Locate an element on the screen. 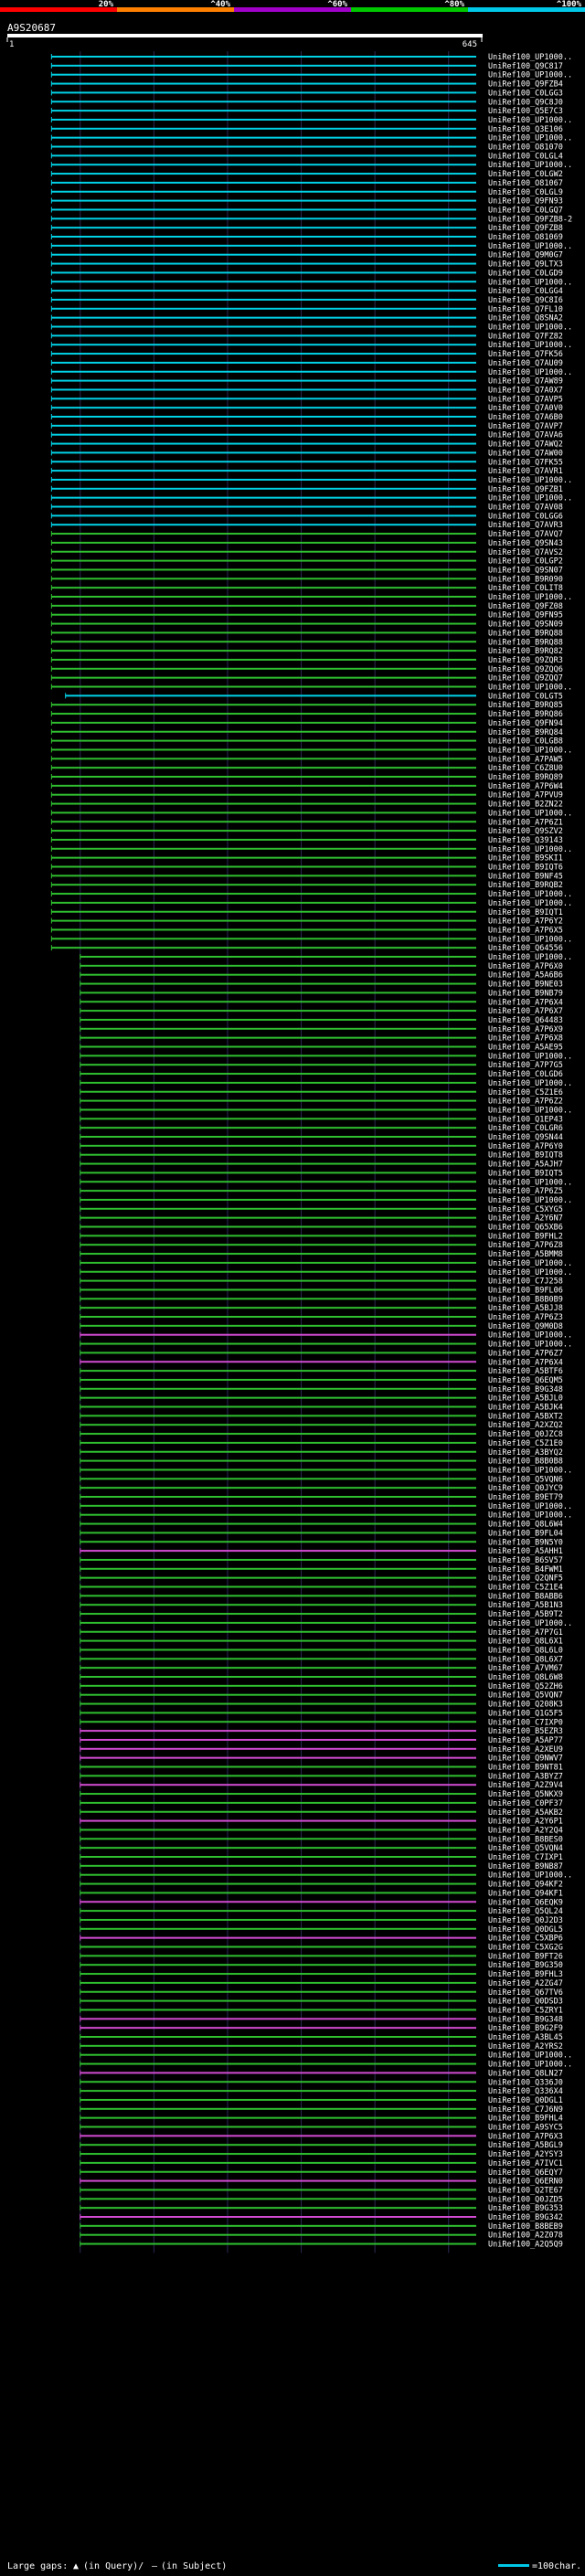  hit-label: UniRef100_B9G348 is located at coordinates (525, 2019).